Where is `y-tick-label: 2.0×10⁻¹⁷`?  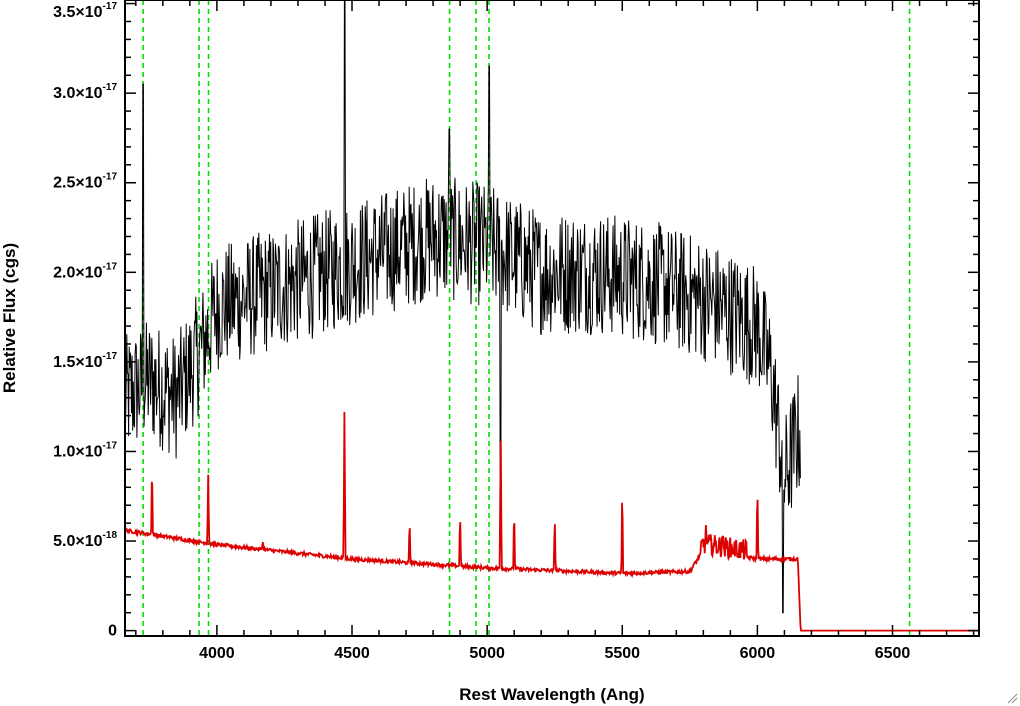
y-tick-label: 2.0×10⁻¹⁷ is located at coordinates (85, 271).